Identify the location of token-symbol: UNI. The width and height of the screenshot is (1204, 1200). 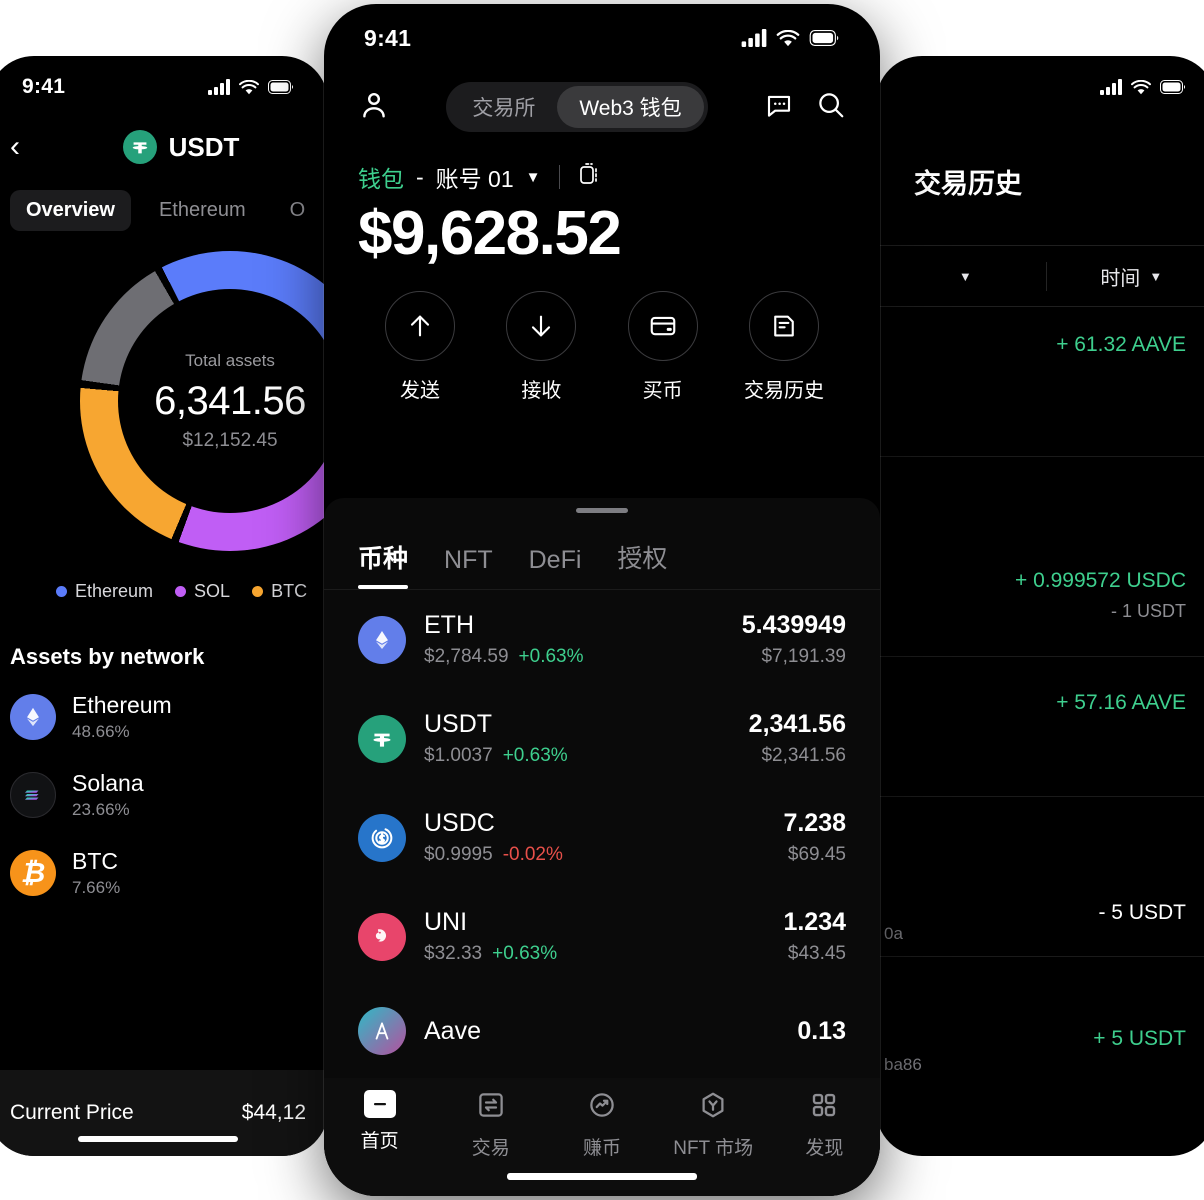
(446, 922).